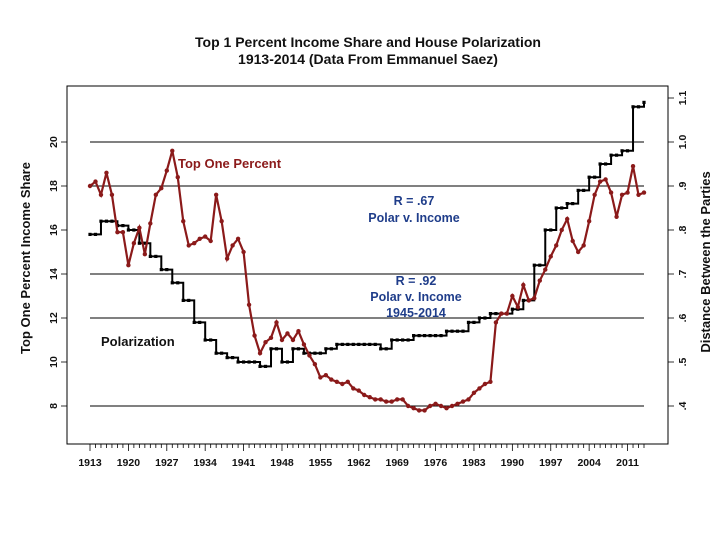 The image size is (720, 540). What do you see at coordinates (230, 163) in the screenshot?
I see `annotation-top-one-percent: Top One Percent` at bounding box center [230, 163].